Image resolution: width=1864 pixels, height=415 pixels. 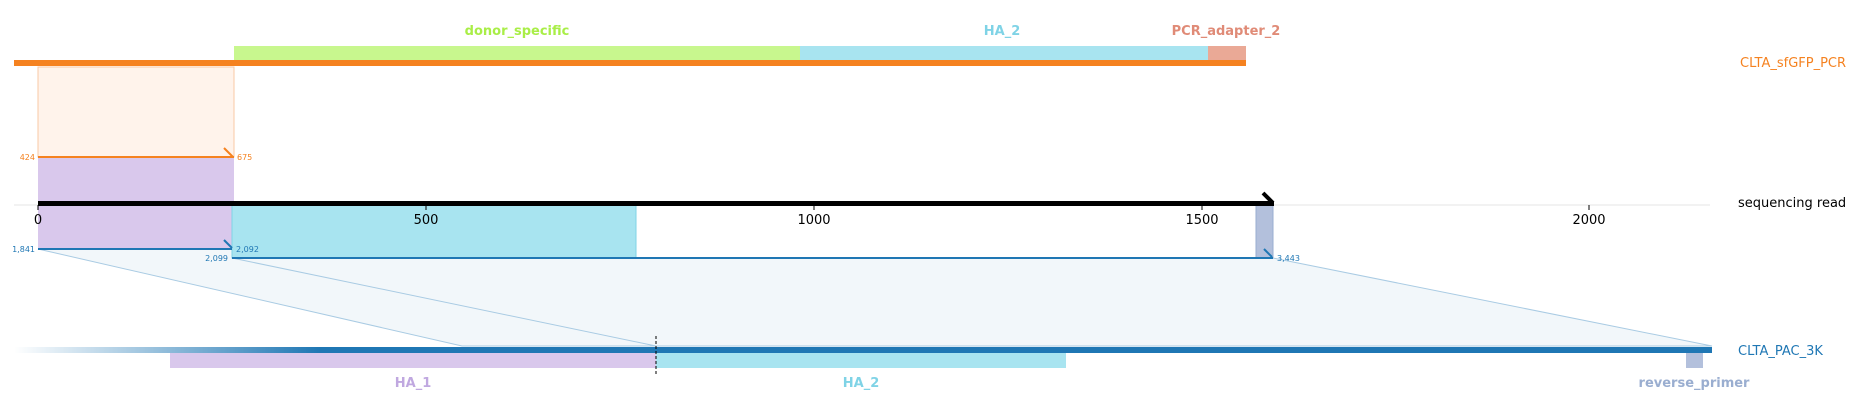 I want to click on read-axis: 0 500 1000 1500 2000, so click(x=820, y=216).